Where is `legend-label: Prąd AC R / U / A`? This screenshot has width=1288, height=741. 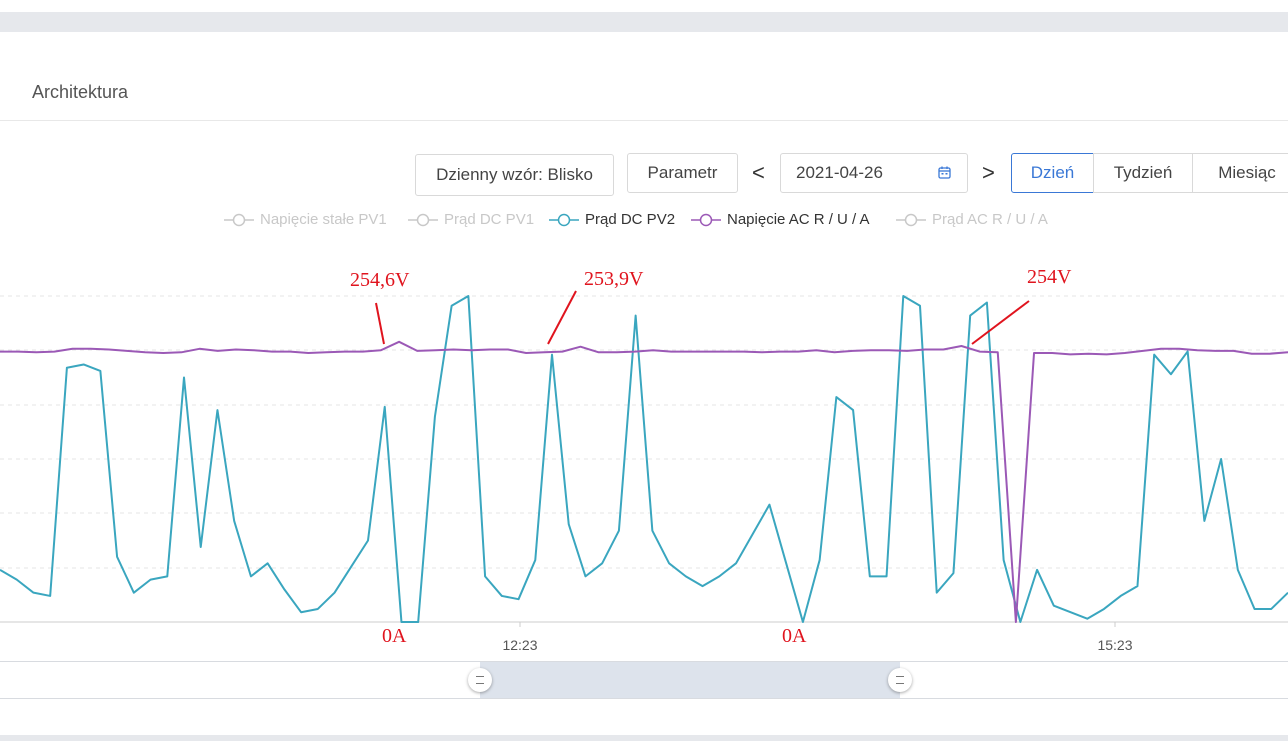 legend-label: Prąd AC R / U / A is located at coordinates (990, 219).